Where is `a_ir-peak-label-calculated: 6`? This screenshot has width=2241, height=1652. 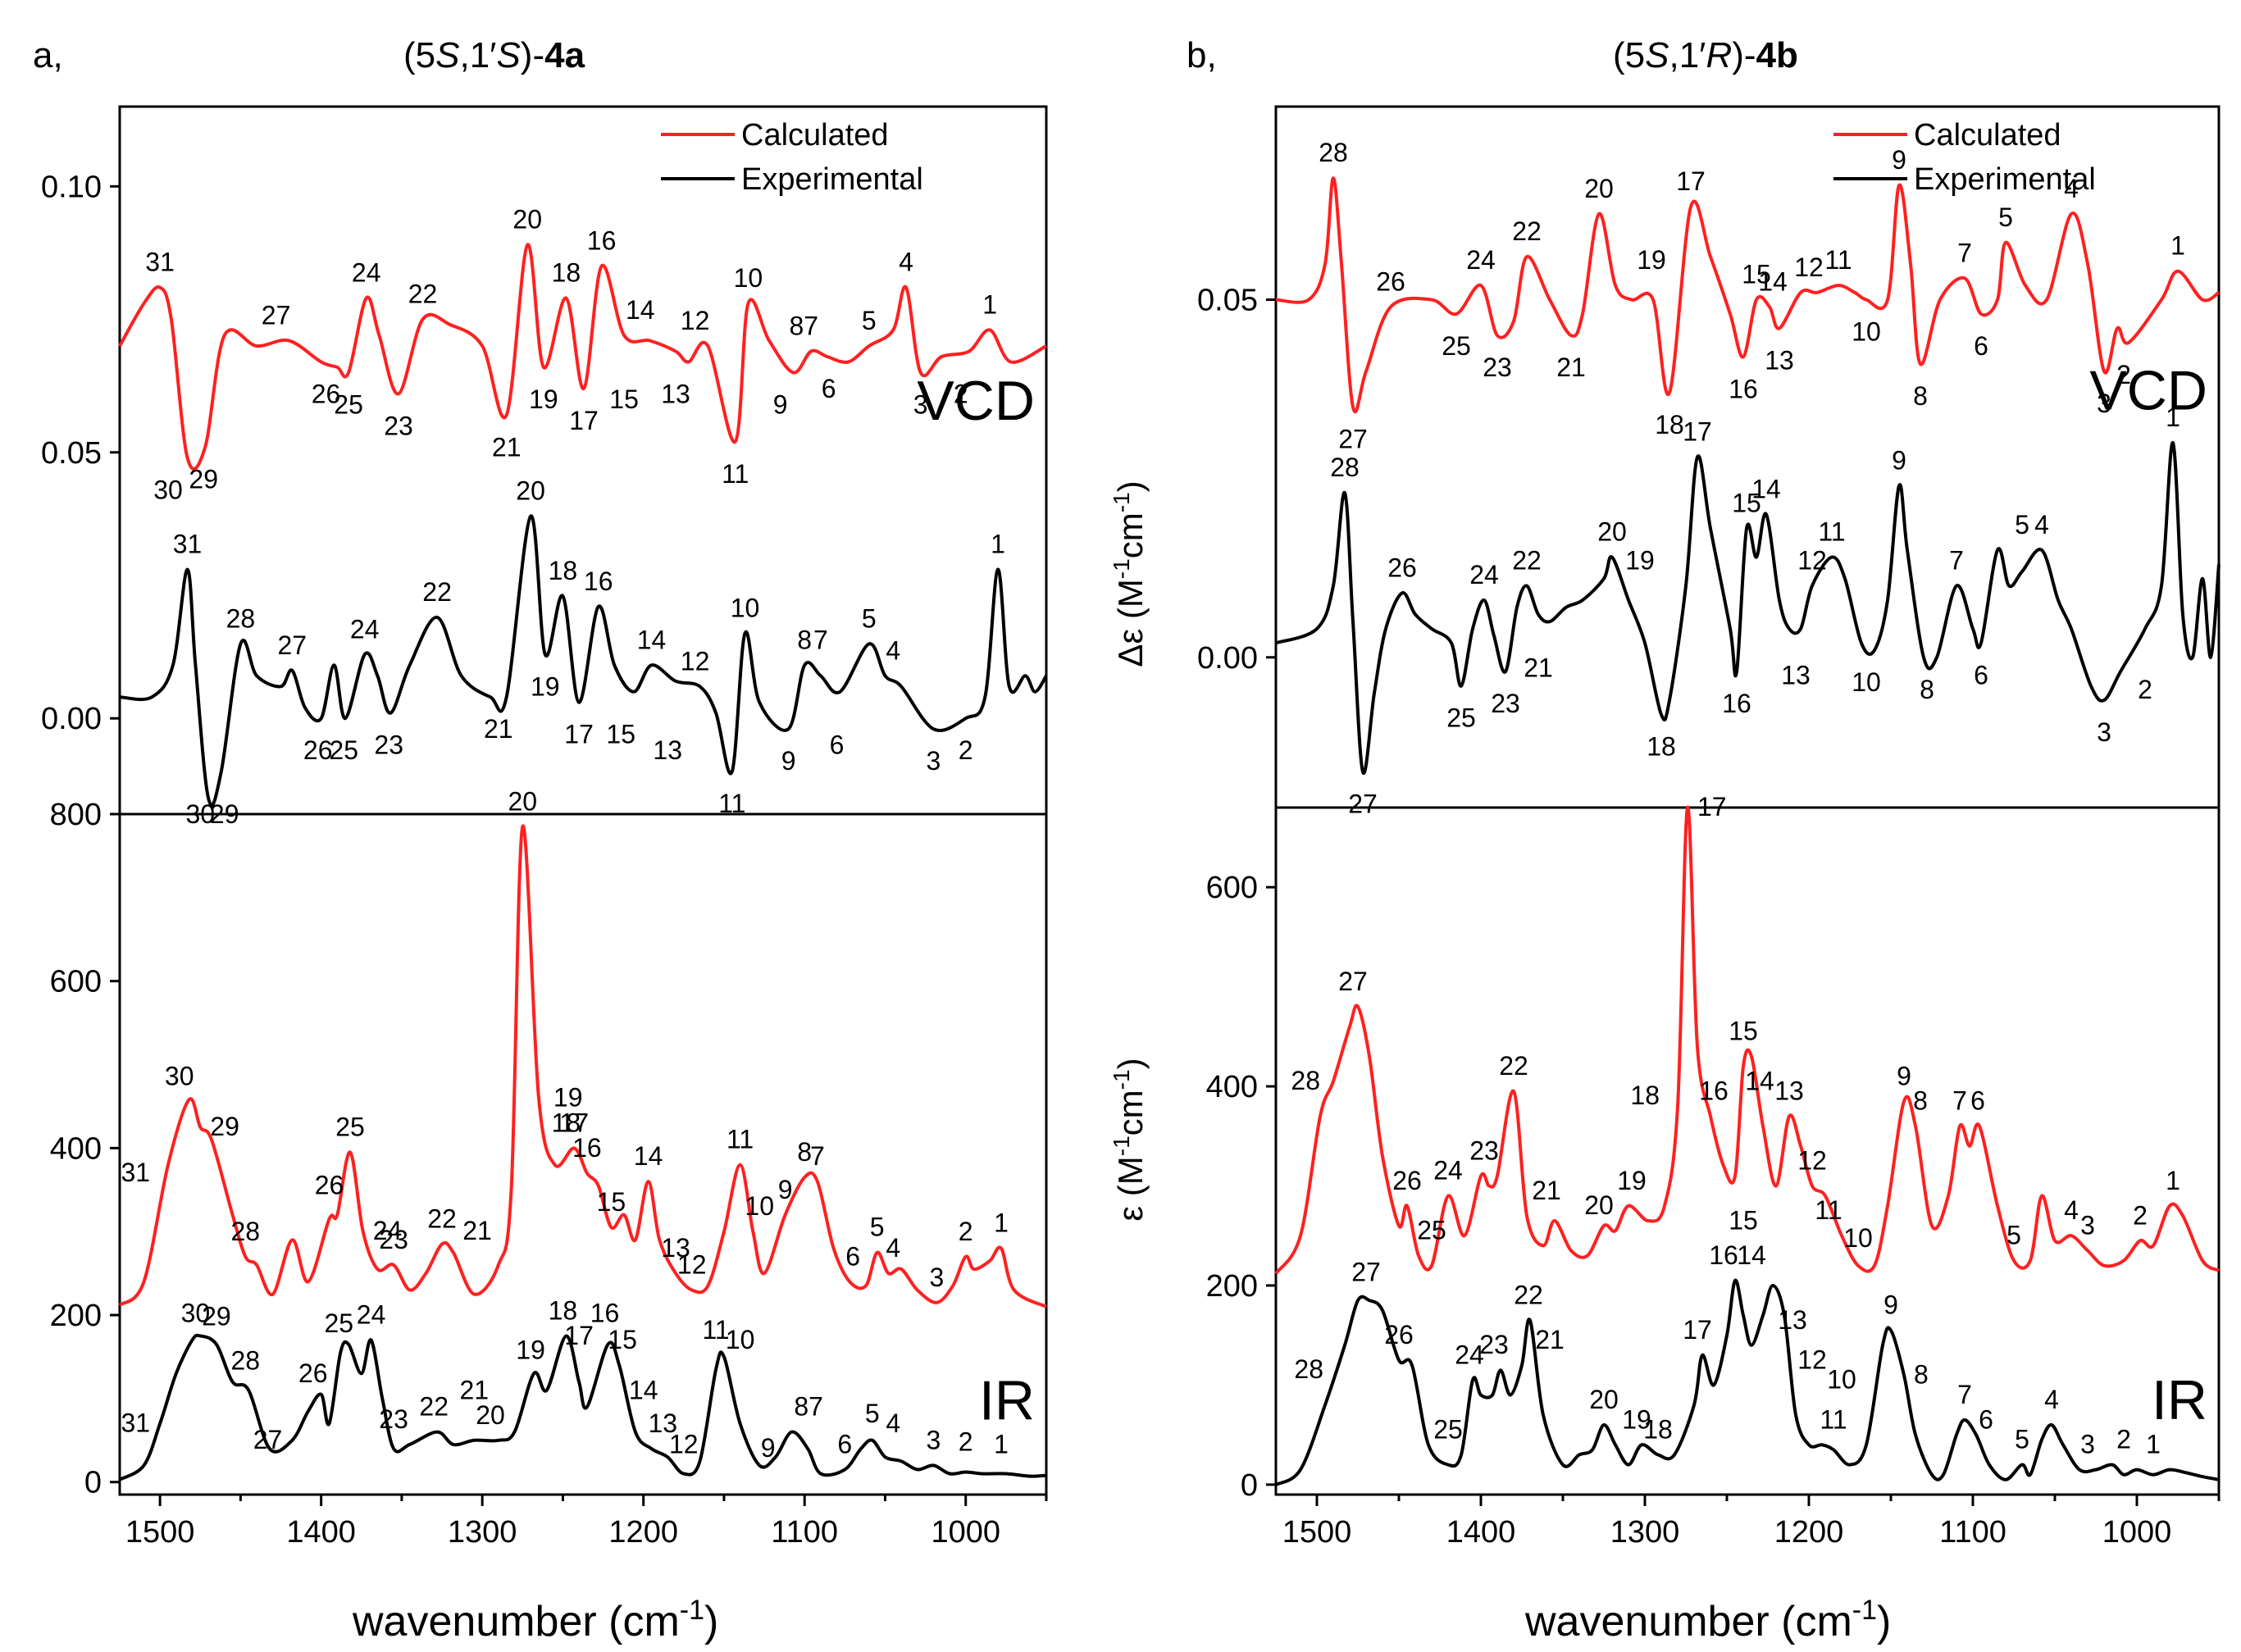
a_ir-peak-label-calculated: 6 is located at coordinates (853, 1256).